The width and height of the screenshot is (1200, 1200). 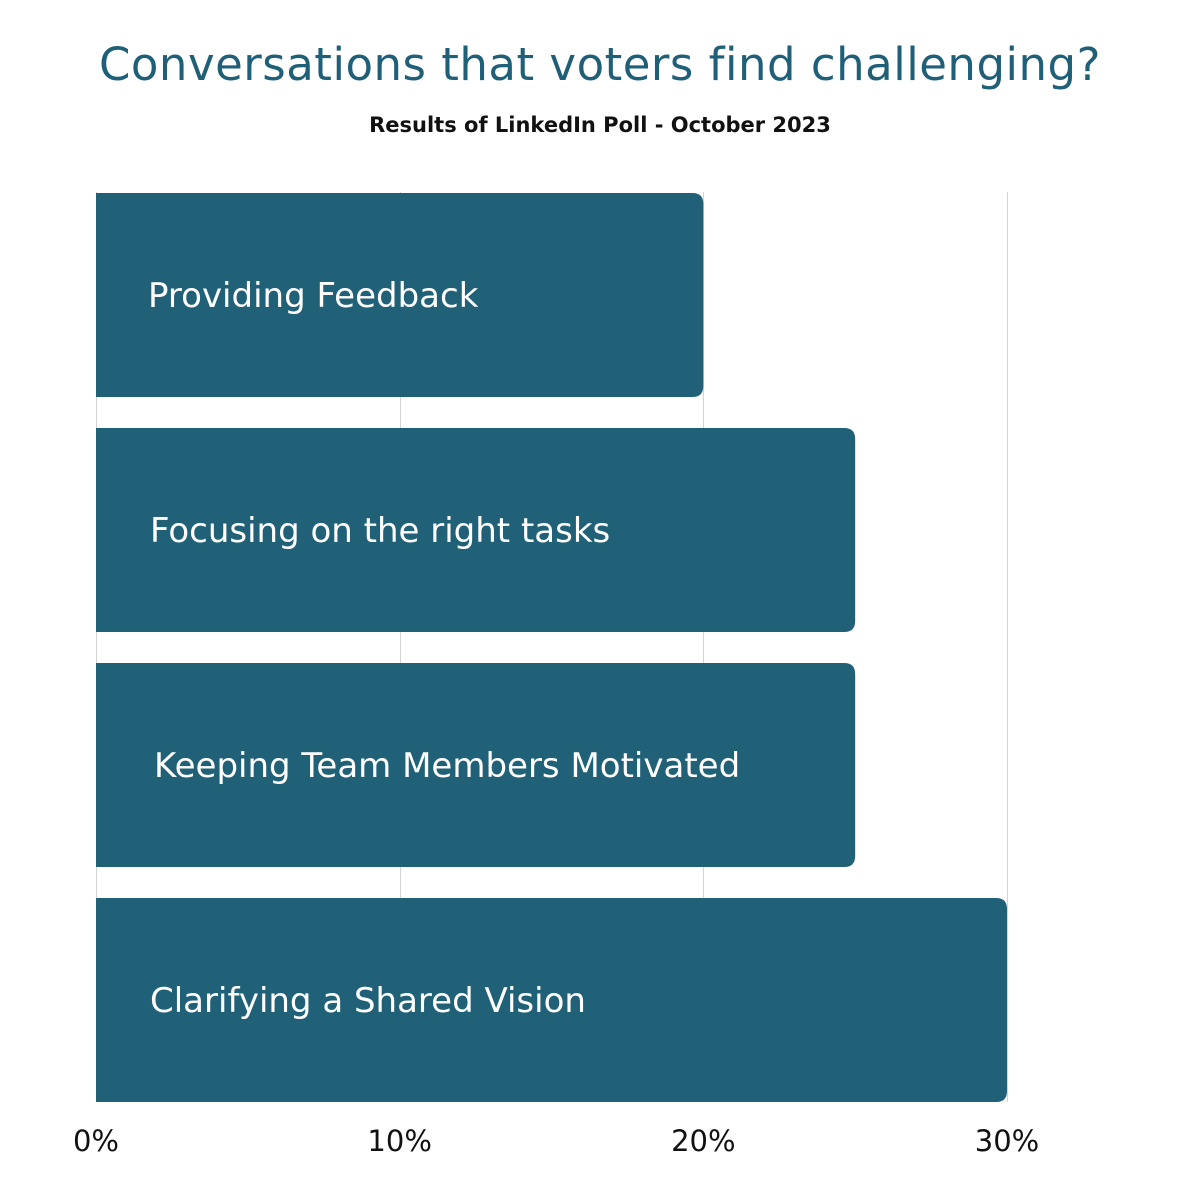 I want to click on bar-label-1: Focusing on the right tasks, so click(x=380, y=531).